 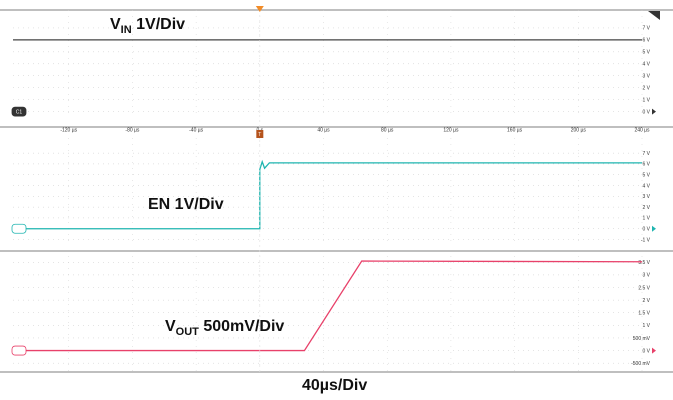 I want to click on x-tick-label: 240 µs, so click(x=642, y=131).